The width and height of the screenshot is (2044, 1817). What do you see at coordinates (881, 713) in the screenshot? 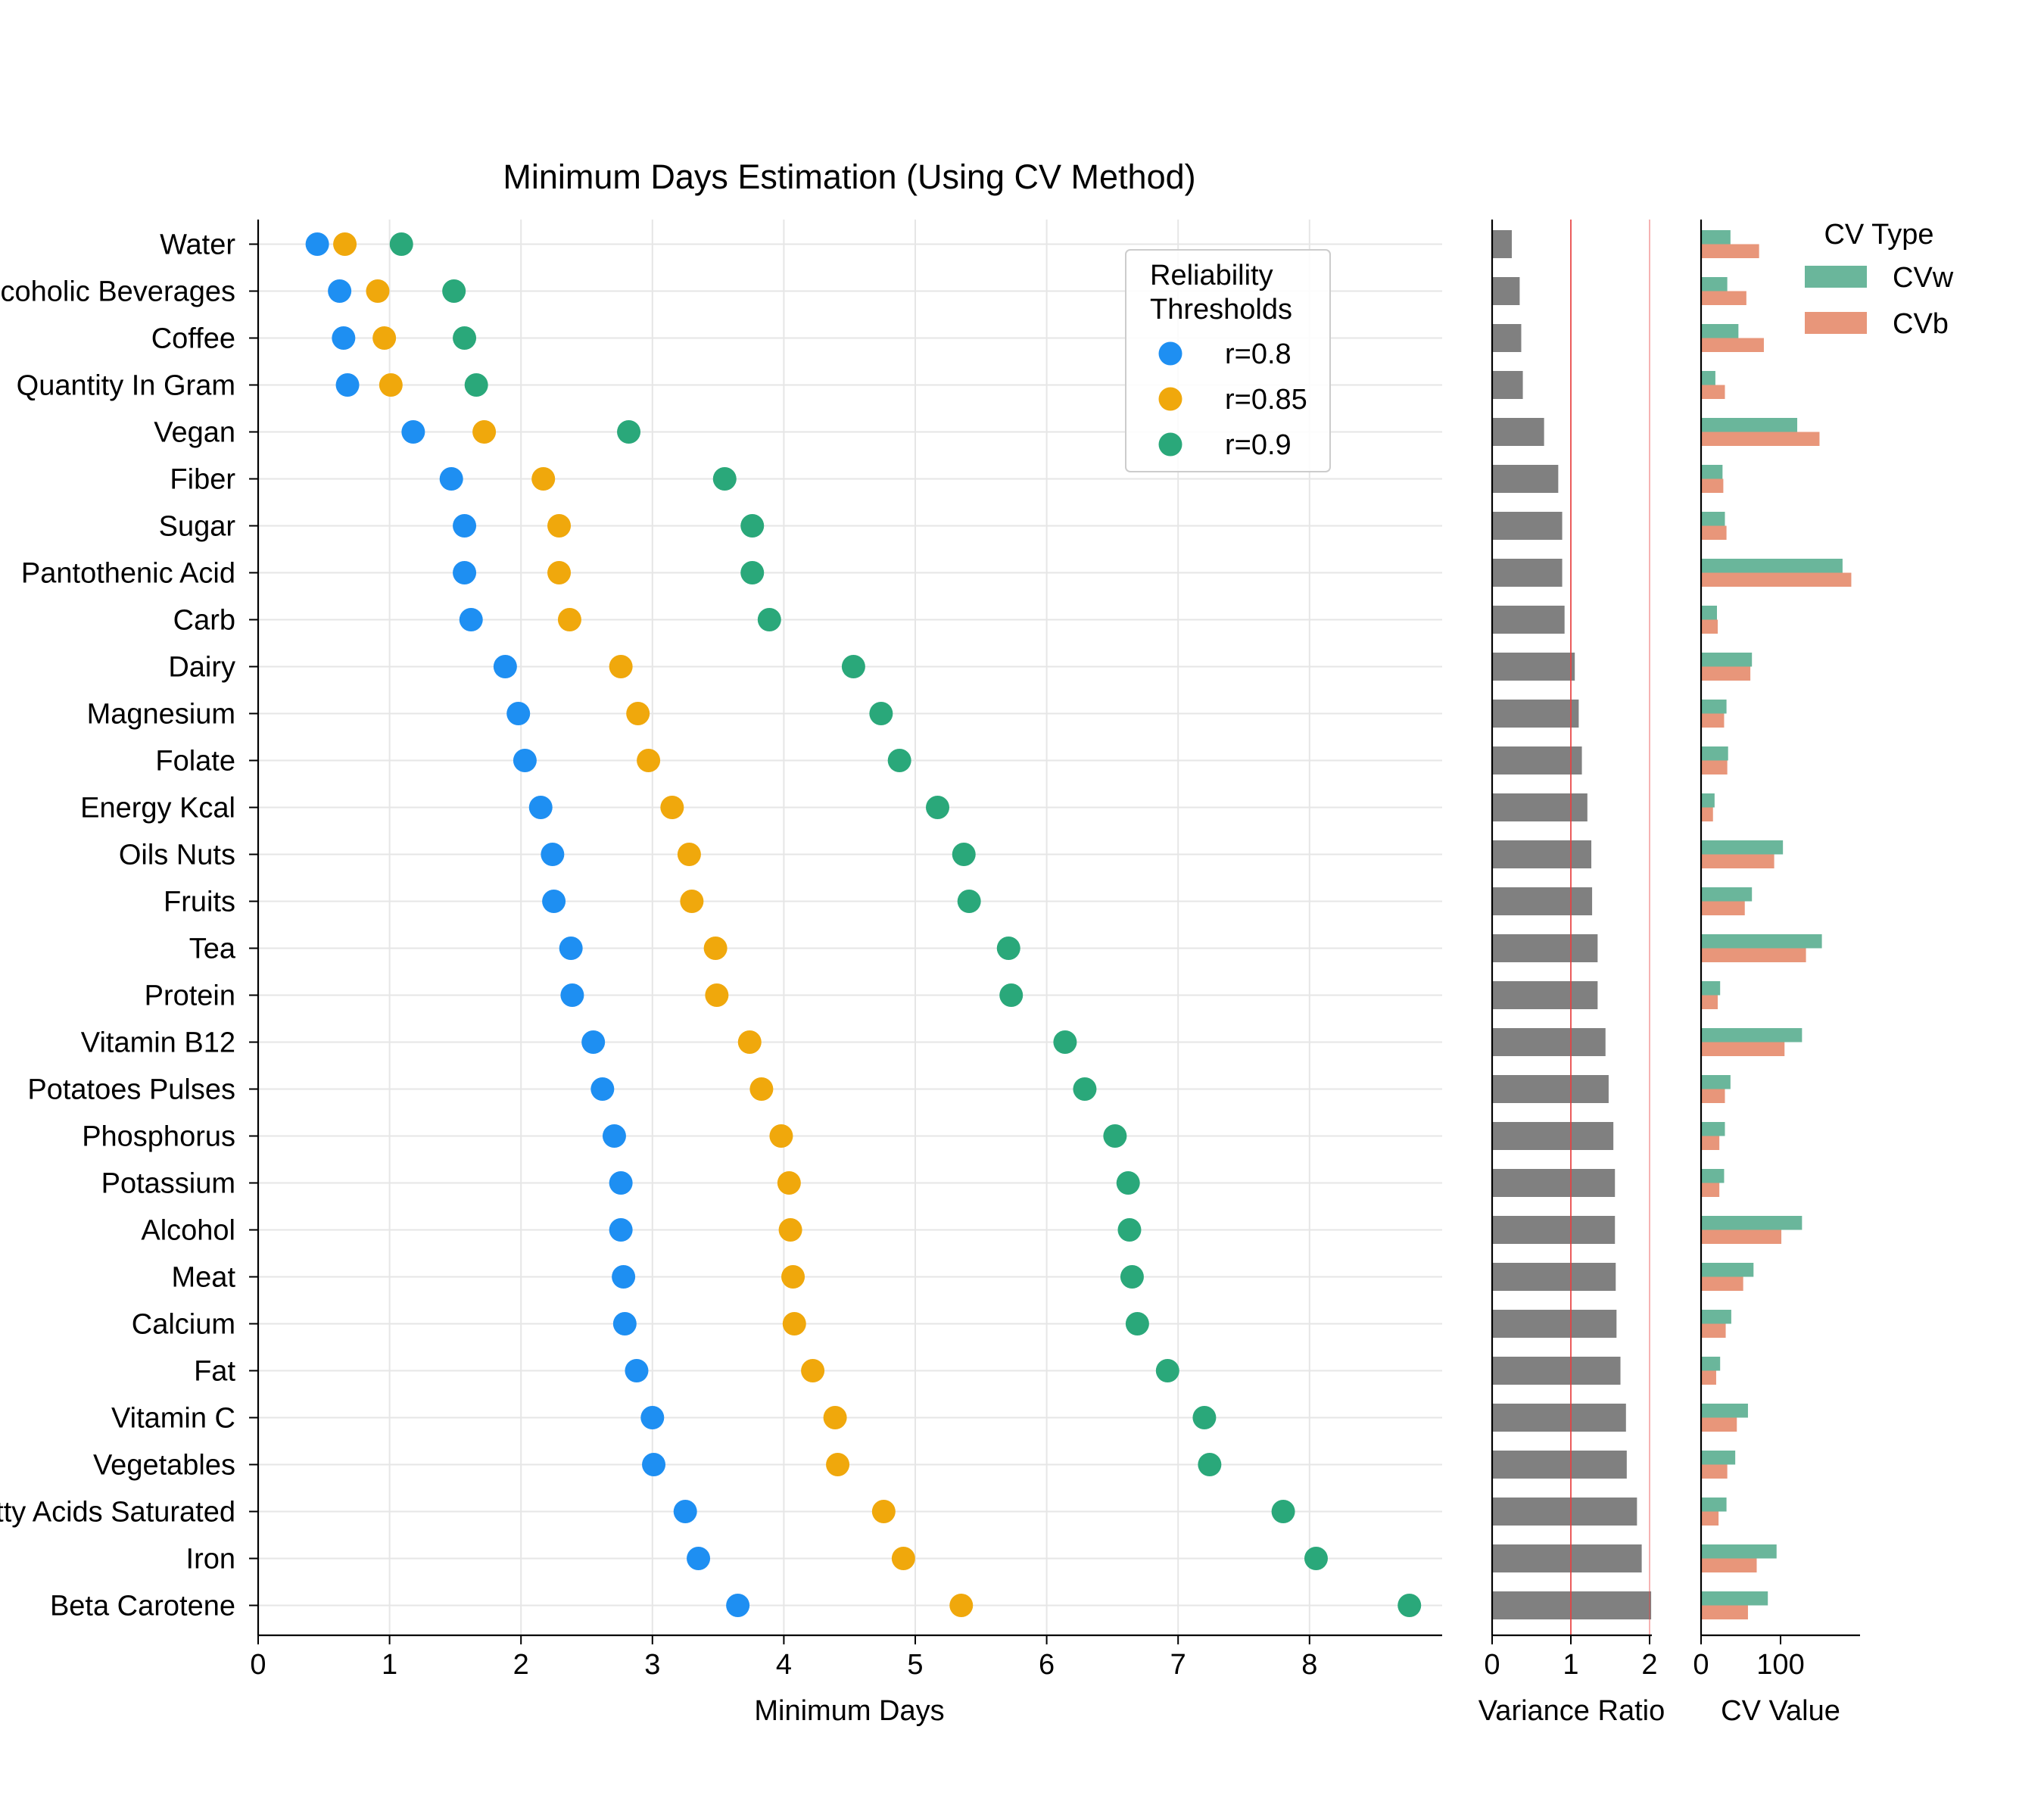
I see `point-r-0-9-magnesium` at bounding box center [881, 713].